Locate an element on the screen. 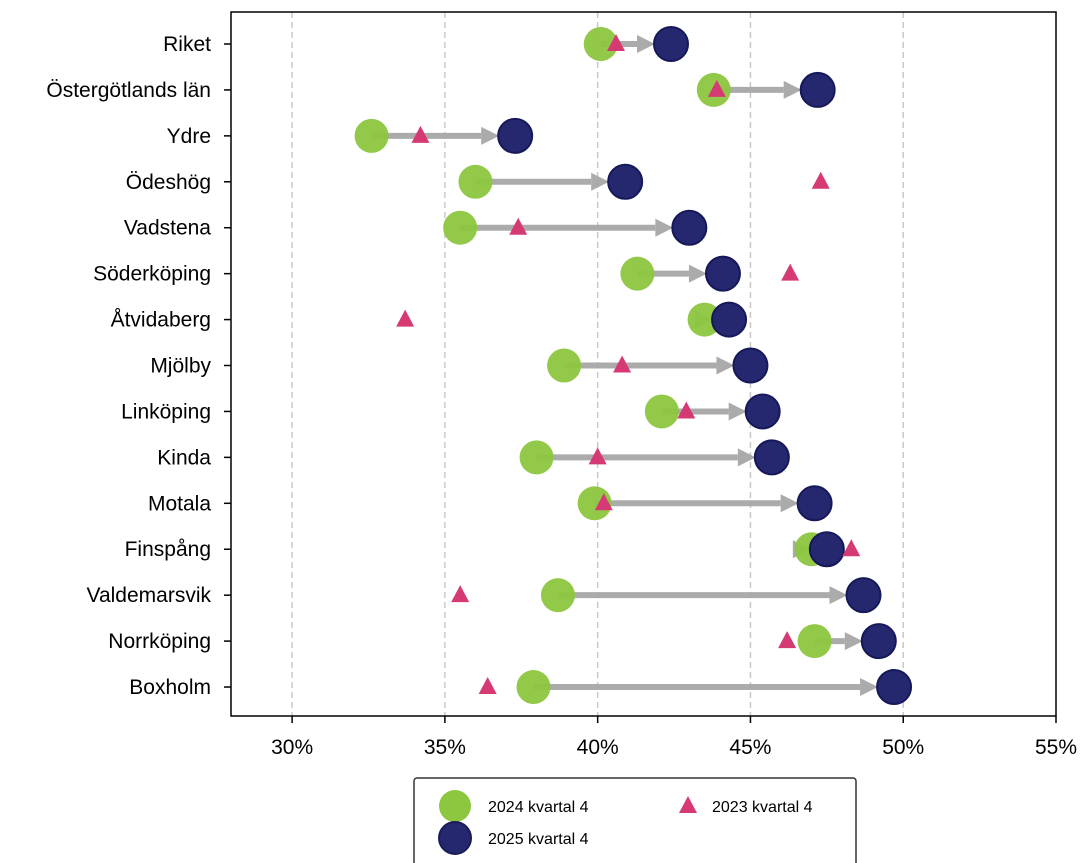  x-tick-label: 35% is located at coordinates (445, 747).